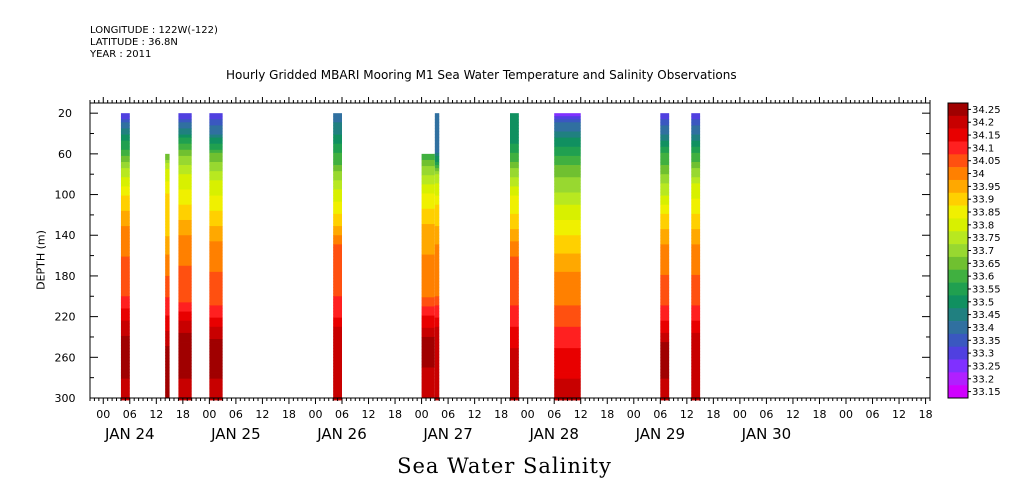 This screenshot has height=504, width=1009. I want to click on y-tick-label: 140, so click(65, 235).